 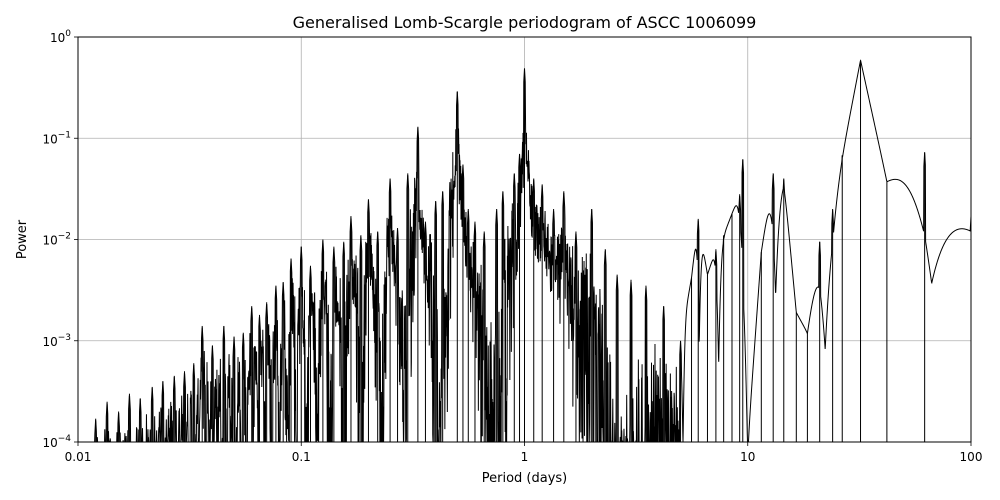 I want to click on y-tick-label: 10⁻⁴, so click(x=56, y=442).